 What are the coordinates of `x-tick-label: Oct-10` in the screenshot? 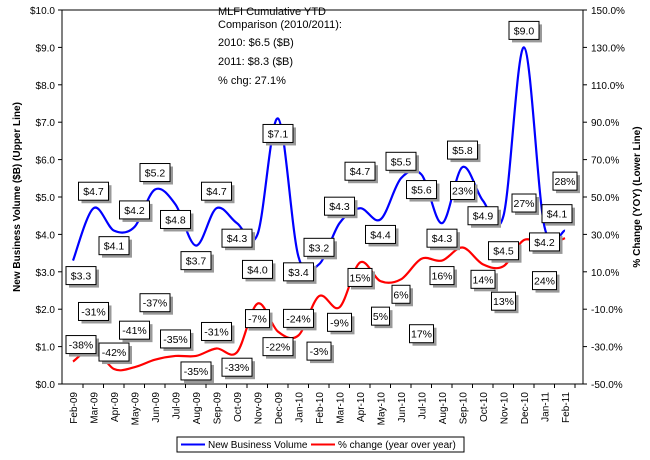 It's located at (484, 407).